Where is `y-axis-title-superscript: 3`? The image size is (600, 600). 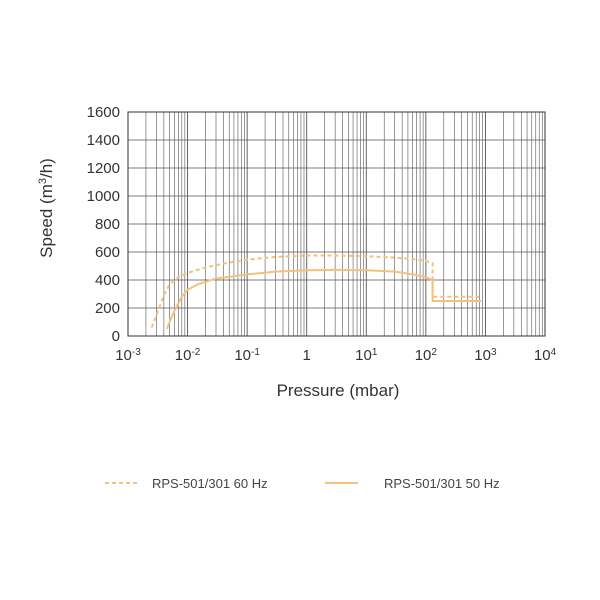
y-axis-title-superscript: 3 is located at coordinates (43, 181).